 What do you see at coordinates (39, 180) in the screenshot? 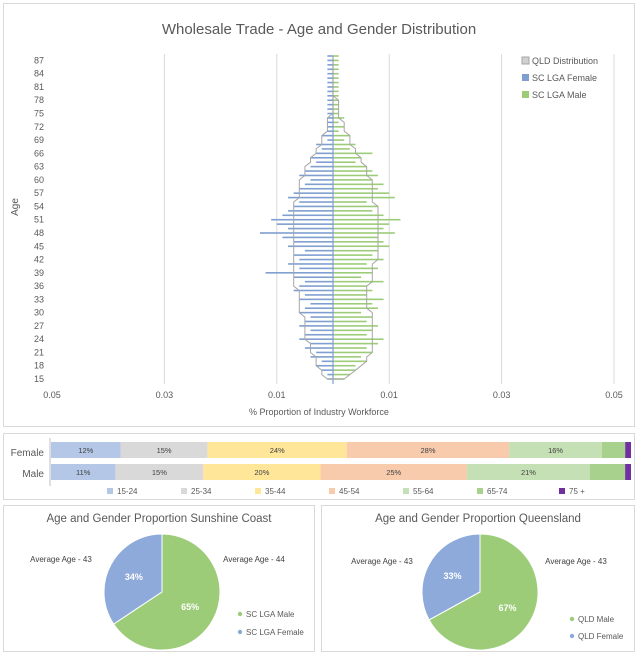
I see `y-tick-label: 60` at bounding box center [39, 180].